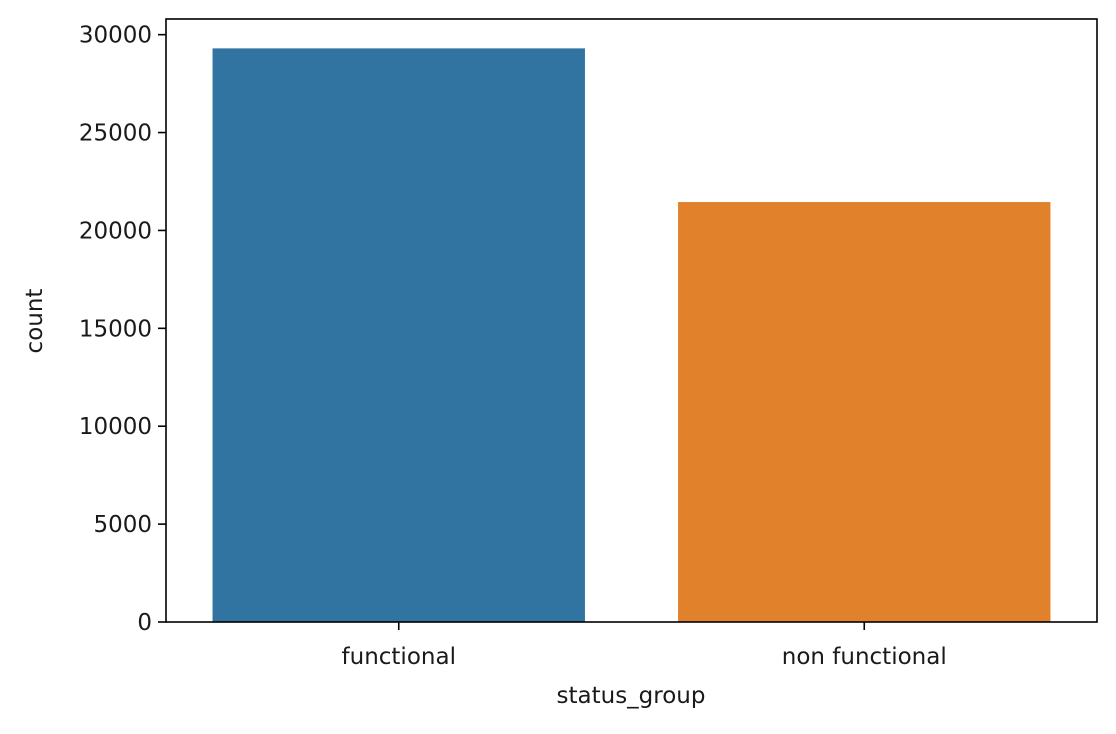  I want to click on y-tick-label: 30000, so click(115, 36).